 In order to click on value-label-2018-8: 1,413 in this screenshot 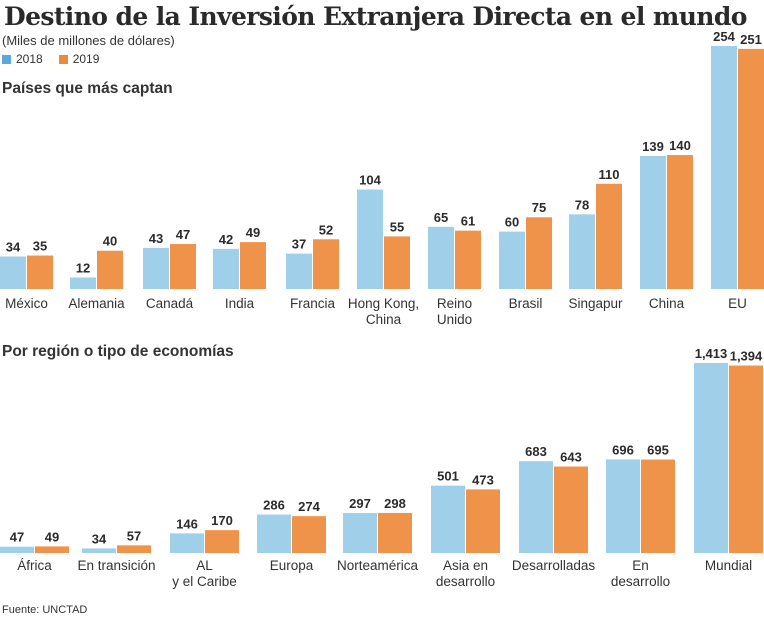, I will do `click(711, 353)`.